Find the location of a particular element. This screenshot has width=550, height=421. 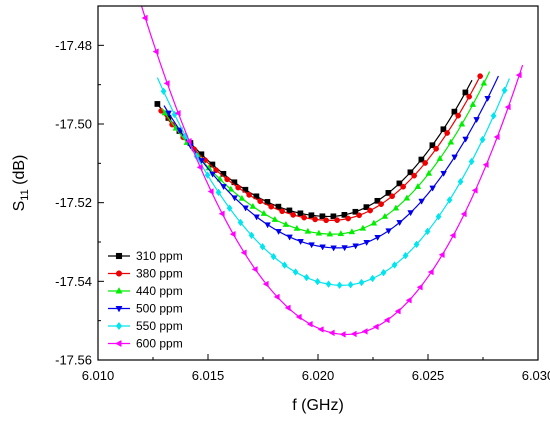

y-tick-label: -17.56 is located at coordinates (73, 360).